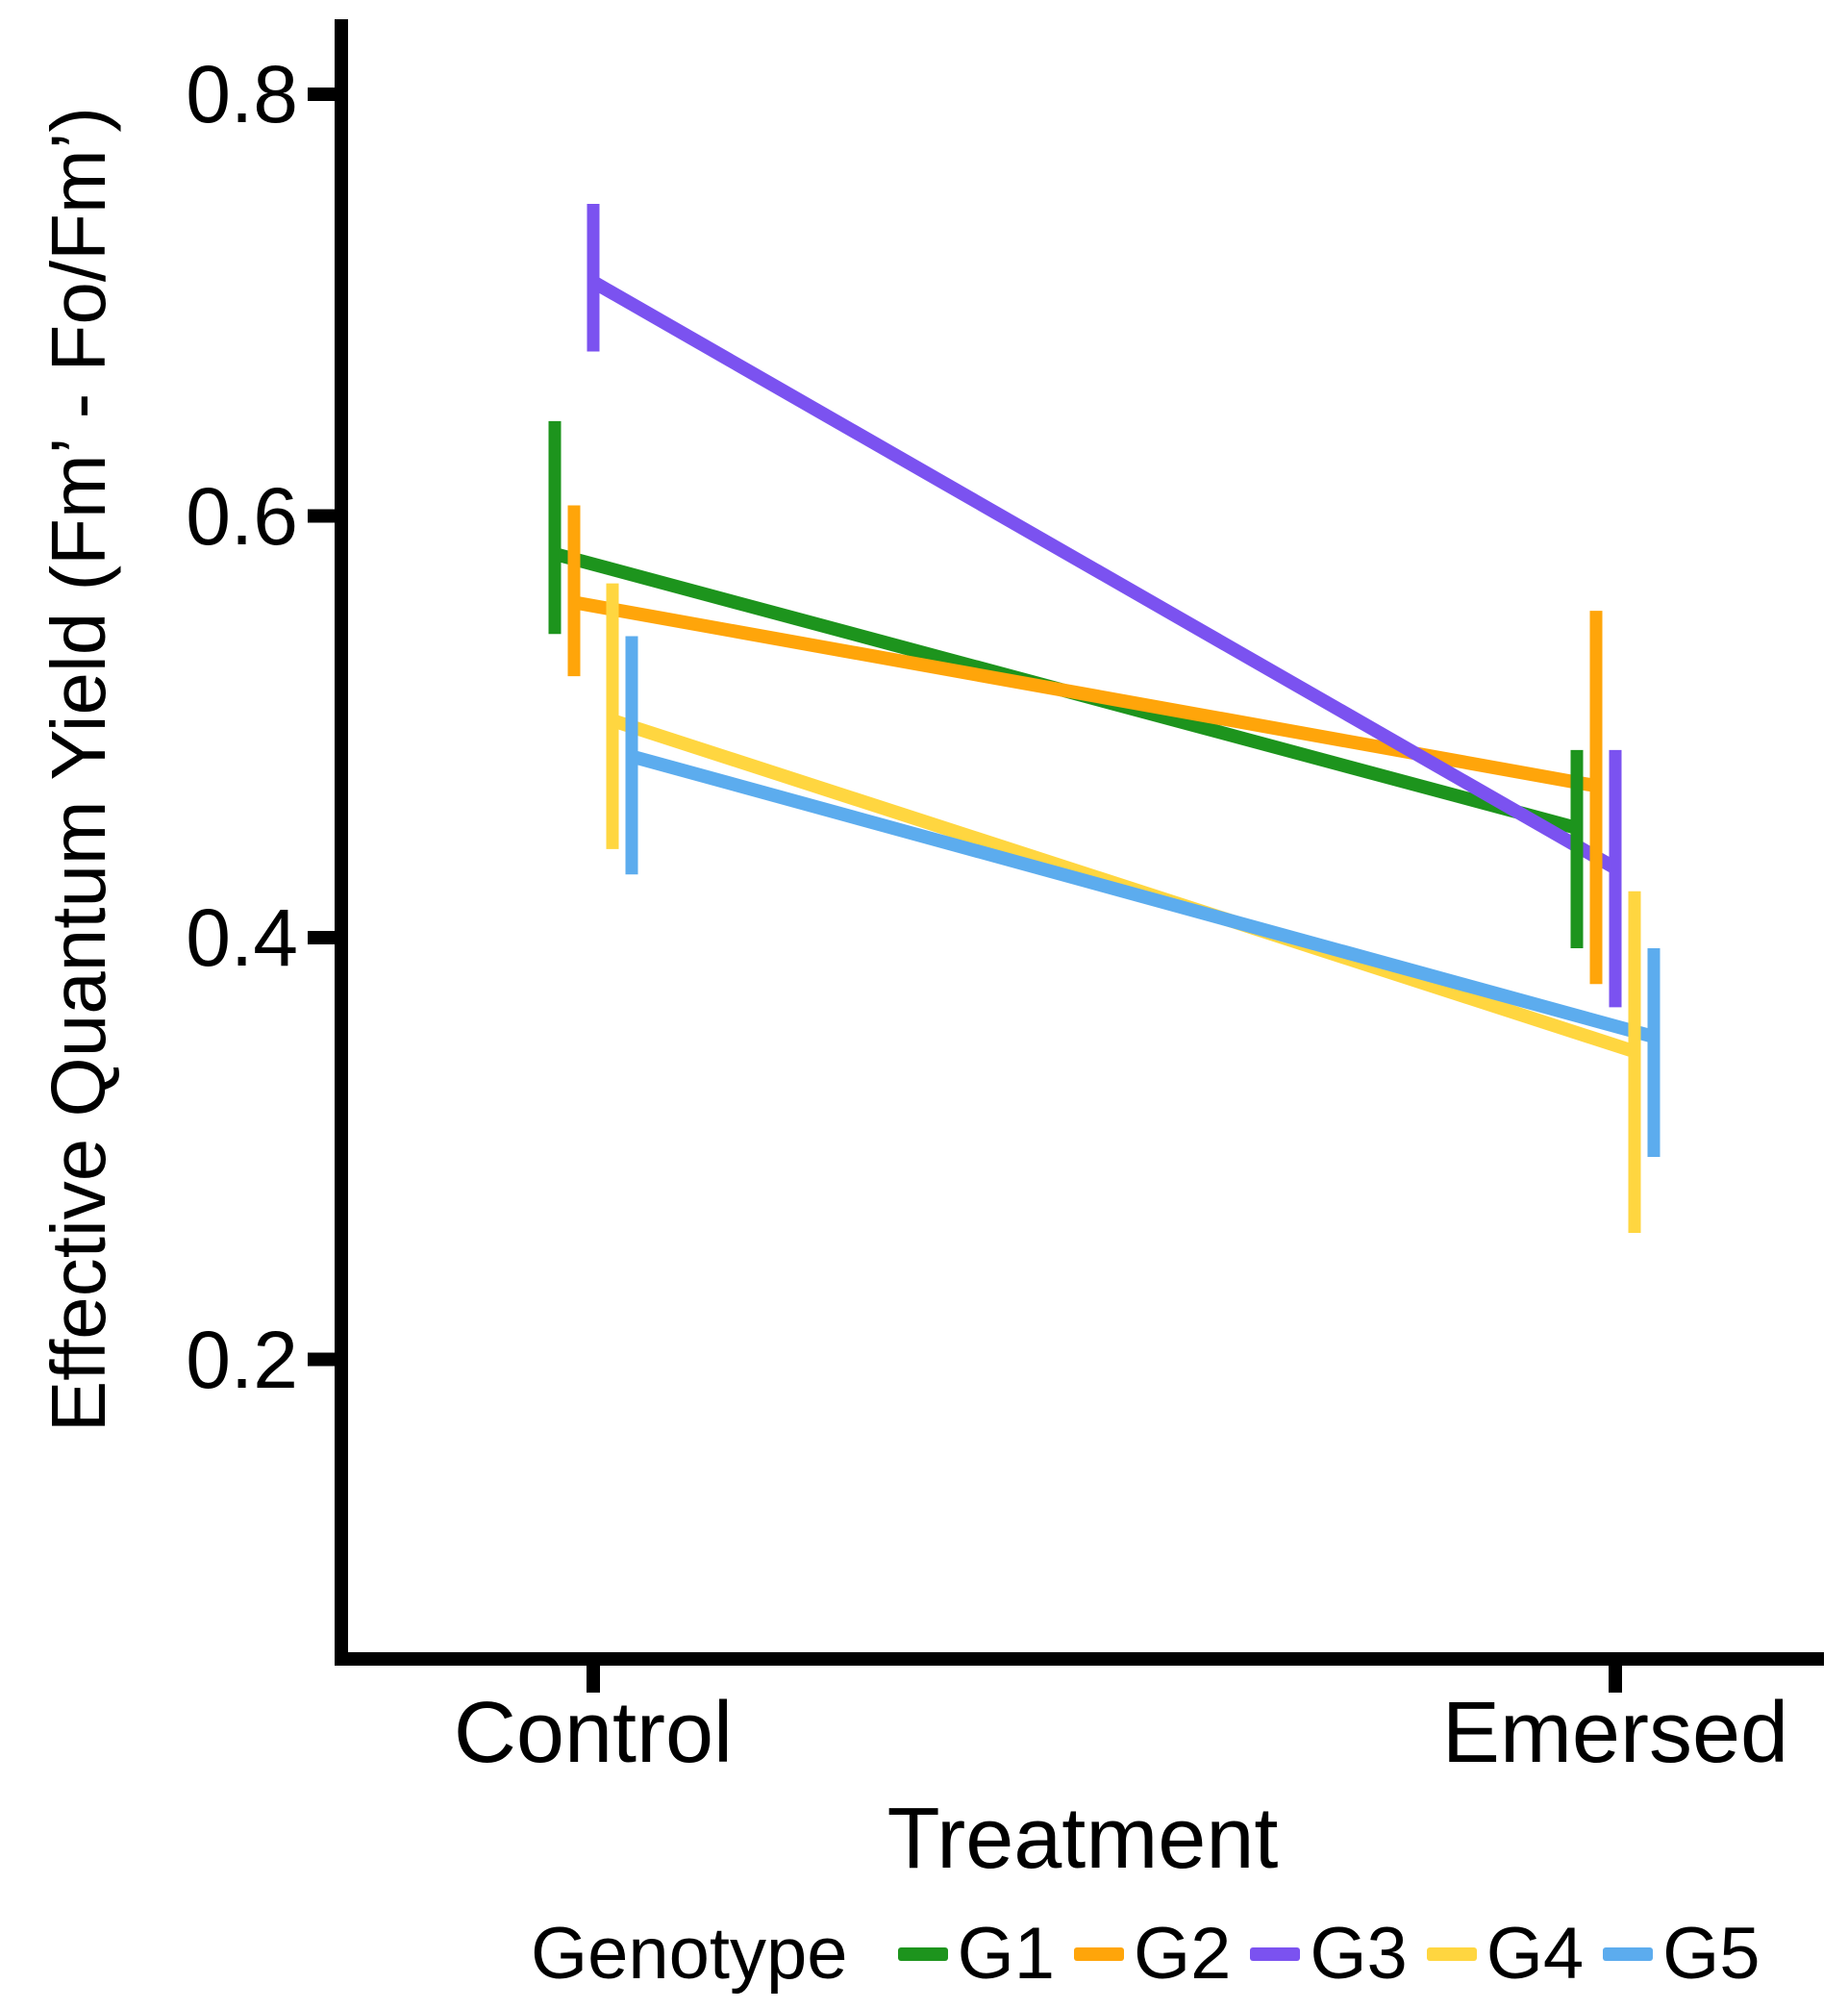 The width and height of the screenshot is (1848, 2009). Describe the element at coordinates (1275, 1954) in the screenshot. I see `legend-key-g3` at that location.